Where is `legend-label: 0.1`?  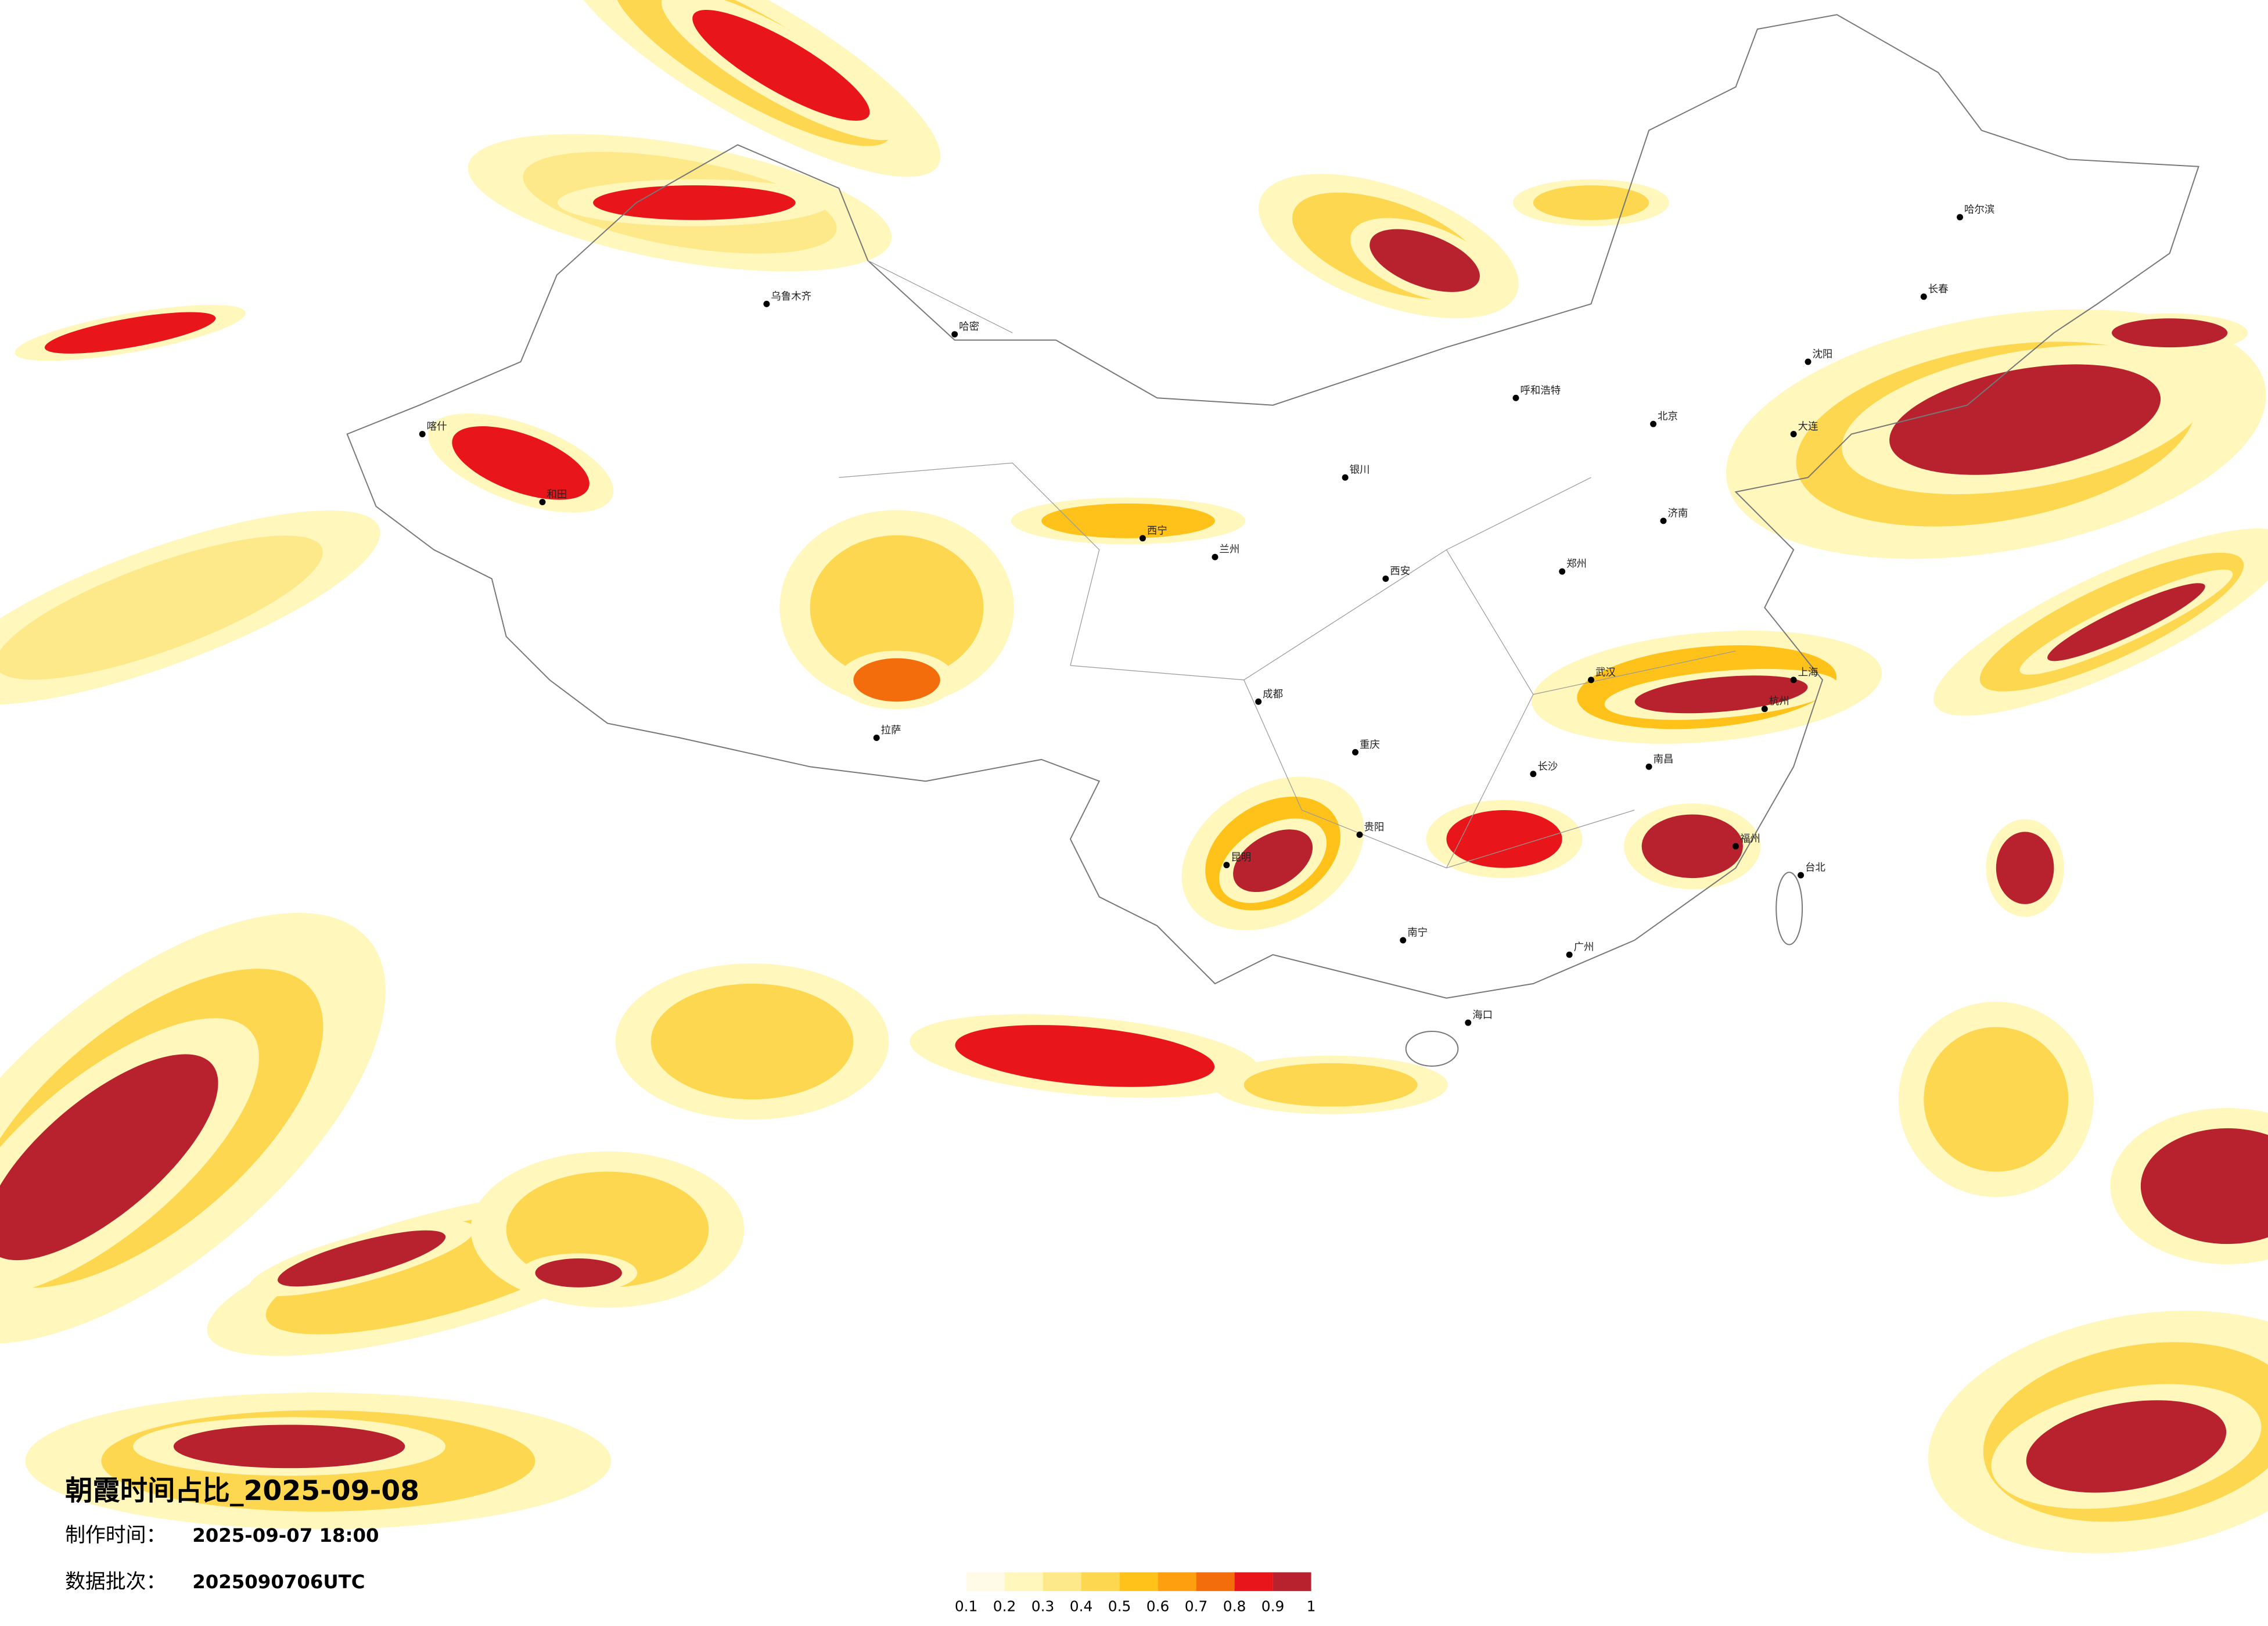 legend-label: 0.1 is located at coordinates (966, 1606).